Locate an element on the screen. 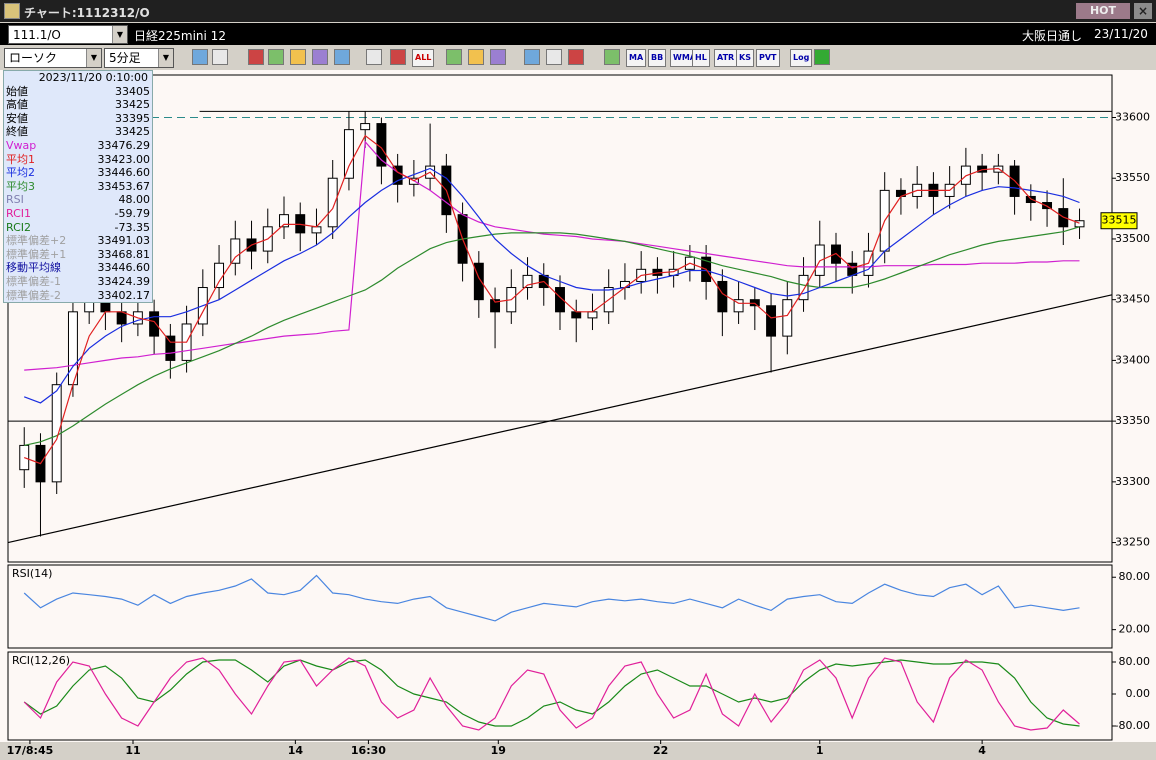 This screenshot has width=1156, height=760. toolbar-button: HL is located at coordinates (701, 58).